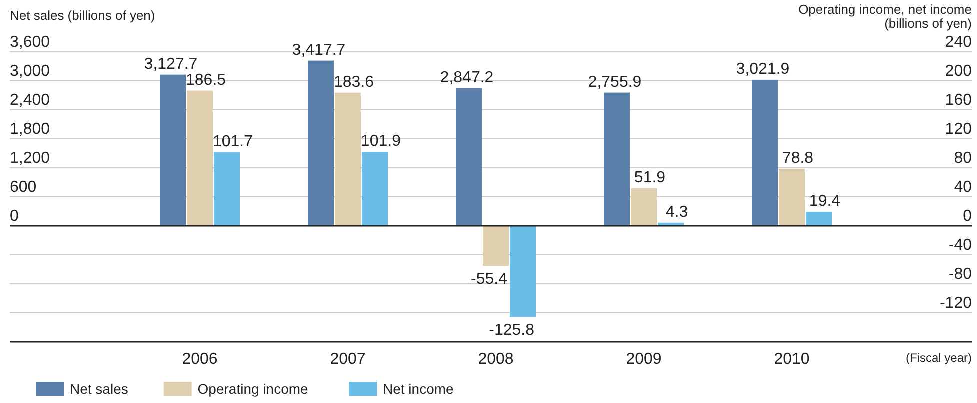  I want to click on y2-tick-label: 80, so click(963, 158).